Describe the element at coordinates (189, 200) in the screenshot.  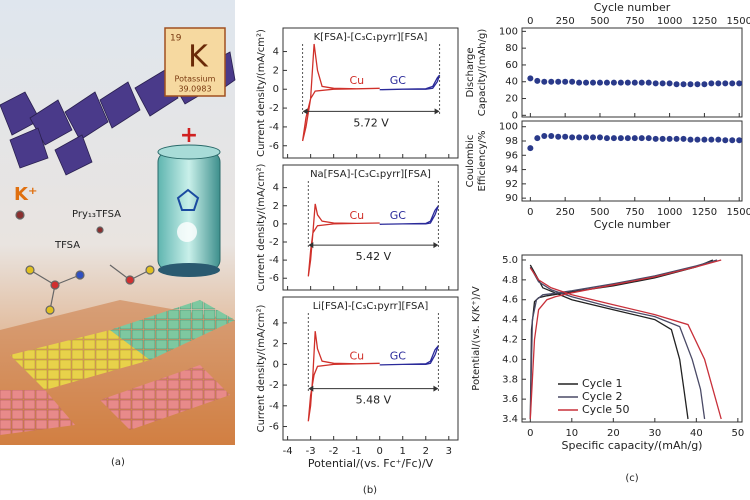
I see `battery: +` at that location.